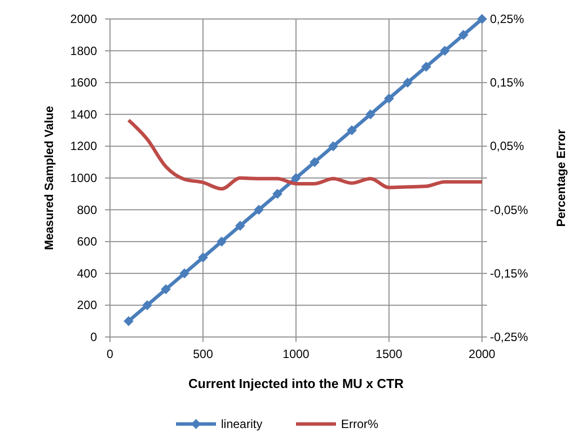 This screenshot has height=447, width=577. What do you see at coordinates (87, 273) in the screenshot?
I see `y-tick-label: 400` at bounding box center [87, 273].